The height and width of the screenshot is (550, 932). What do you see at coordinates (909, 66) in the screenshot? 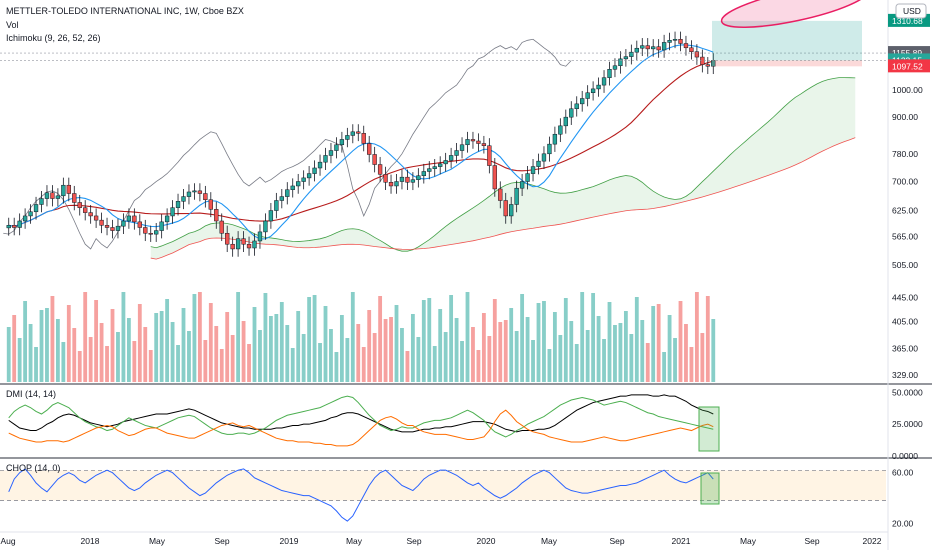
I see `price-tag: 1097.52` at bounding box center [909, 66].